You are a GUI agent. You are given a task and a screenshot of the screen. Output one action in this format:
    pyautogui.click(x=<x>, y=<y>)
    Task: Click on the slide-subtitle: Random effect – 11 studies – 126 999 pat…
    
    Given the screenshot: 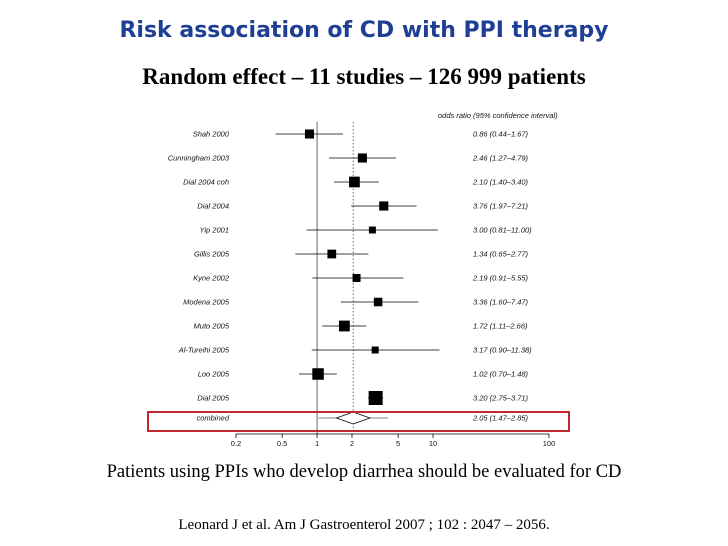 What is the action you would take?
    pyautogui.click(x=364, y=76)
    